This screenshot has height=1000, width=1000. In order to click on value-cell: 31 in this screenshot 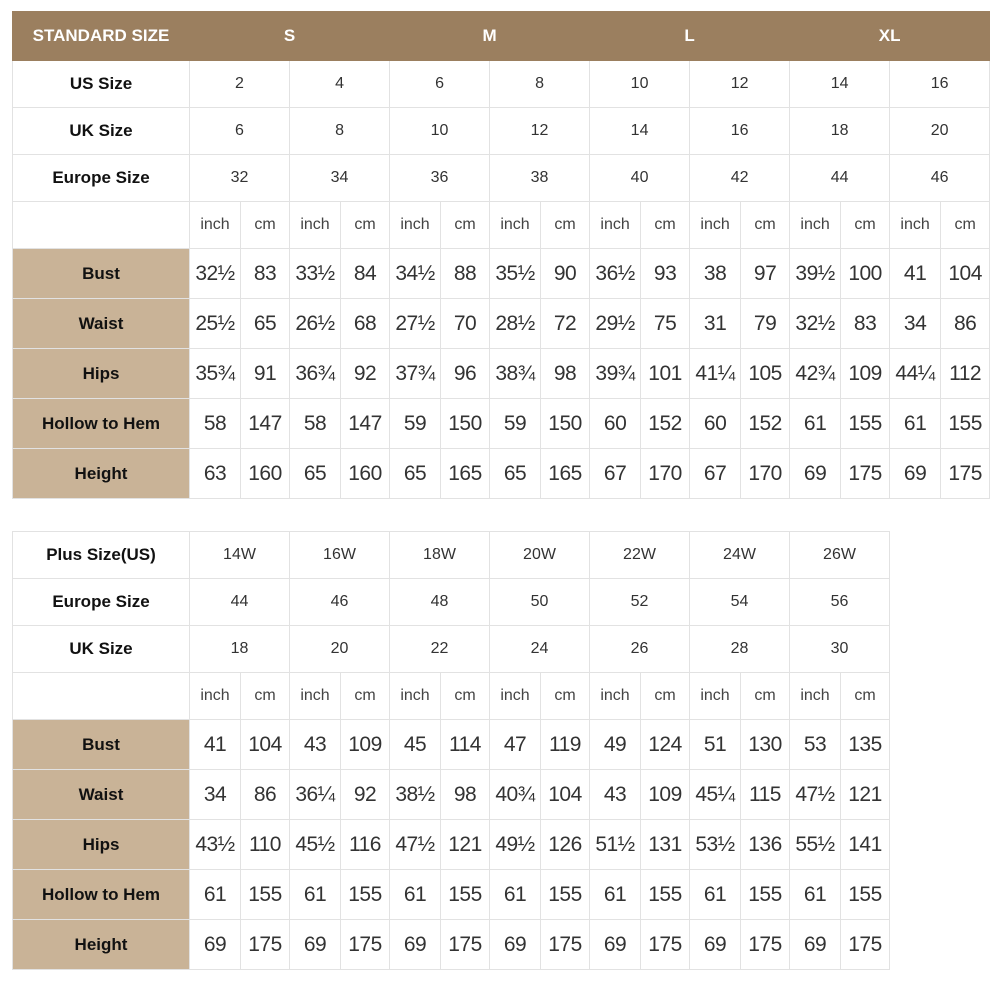, I will do `click(715, 323)`.